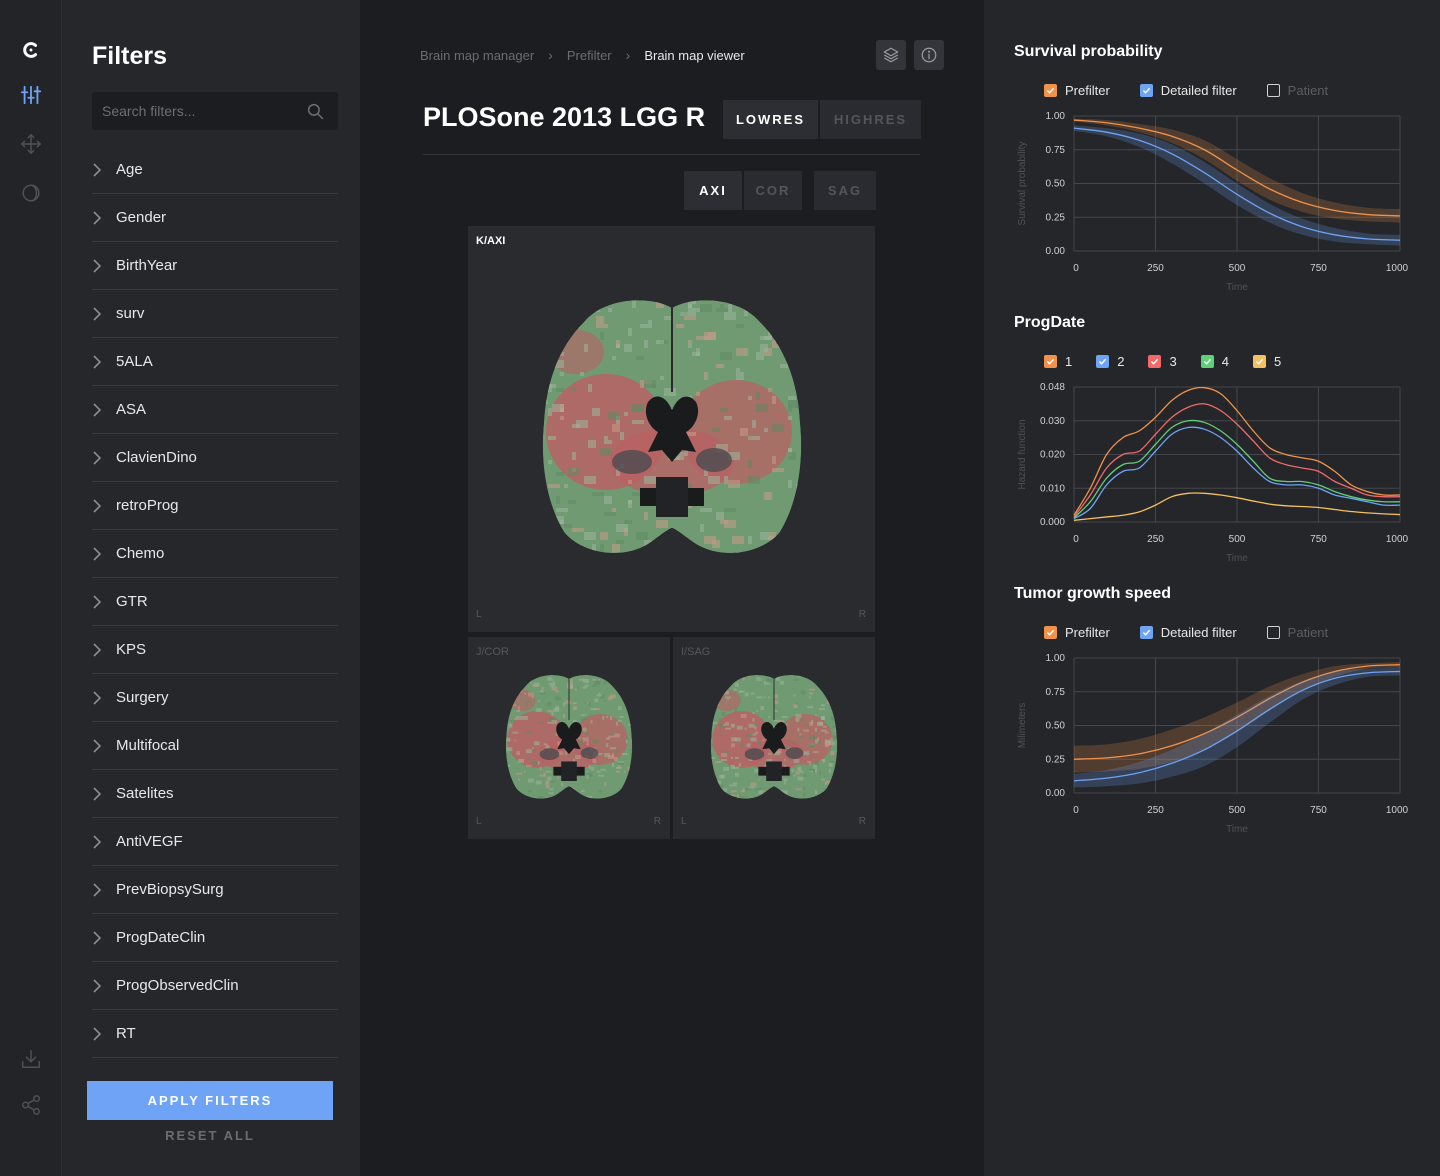  Describe the element at coordinates (31, 1105) in the screenshot. I see `share-icon` at that location.